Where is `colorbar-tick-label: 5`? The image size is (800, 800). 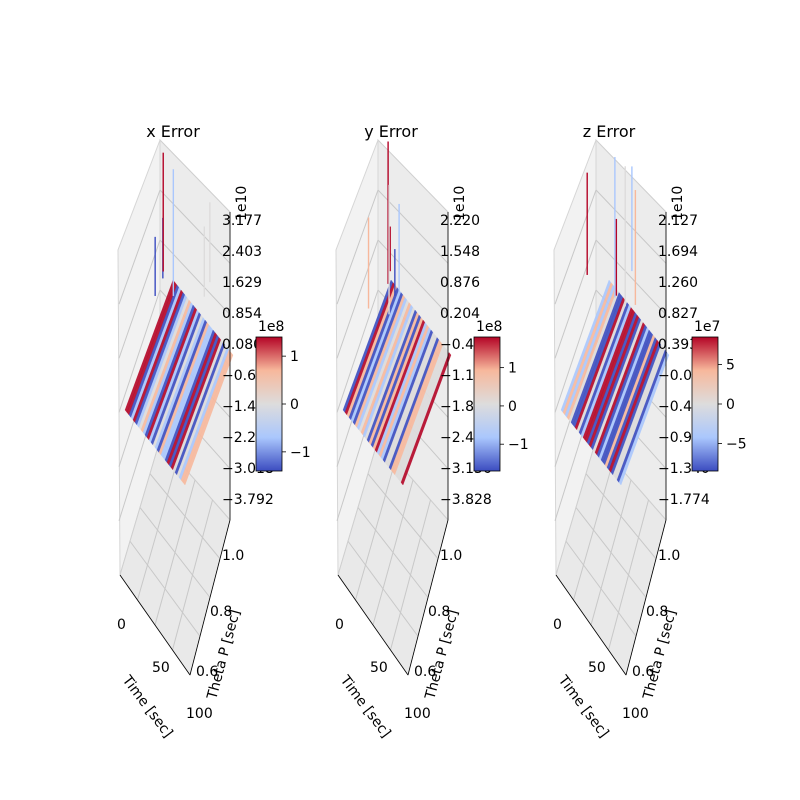
colorbar-tick-label: 5 is located at coordinates (730, 366).